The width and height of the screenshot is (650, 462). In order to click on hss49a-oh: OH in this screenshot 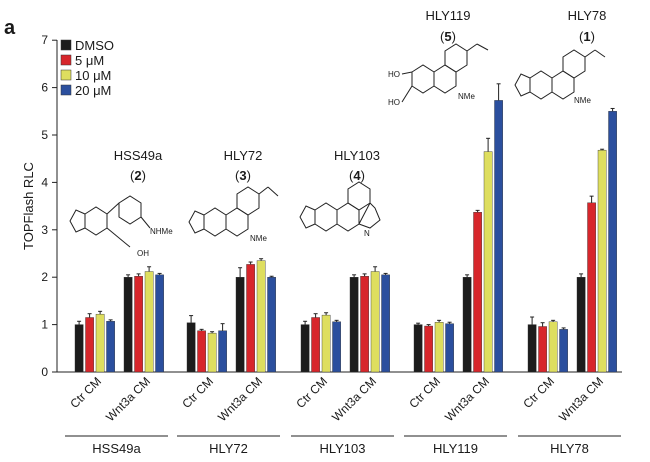, I will do `click(143, 253)`.